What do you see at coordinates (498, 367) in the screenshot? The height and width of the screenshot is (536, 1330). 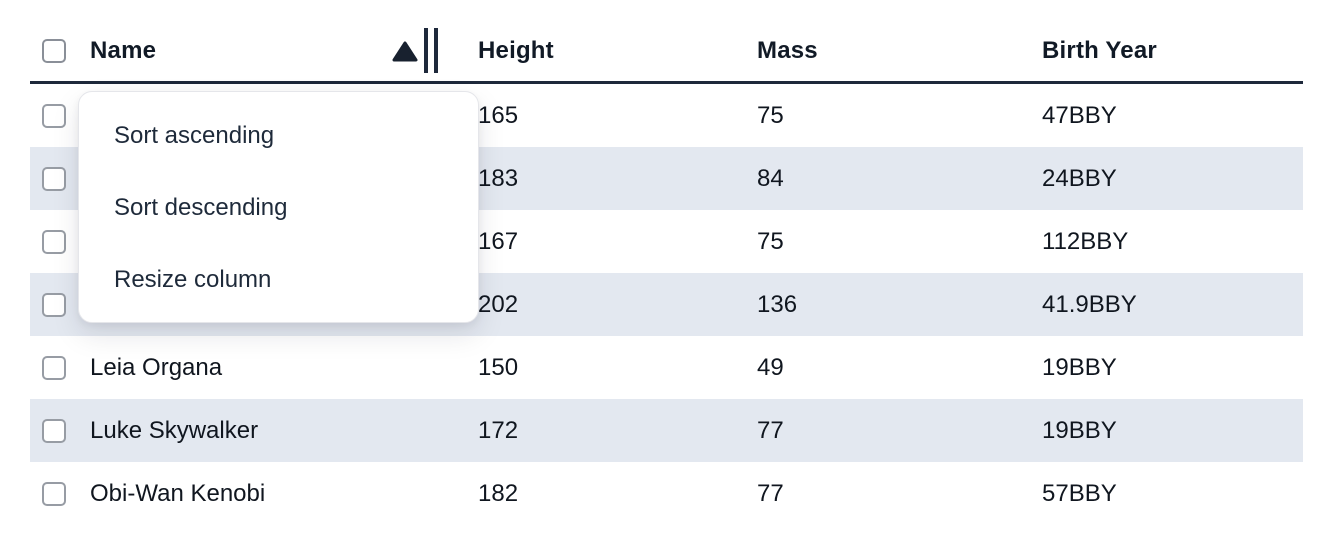 I see `cell-height: 150` at bounding box center [498, 367].